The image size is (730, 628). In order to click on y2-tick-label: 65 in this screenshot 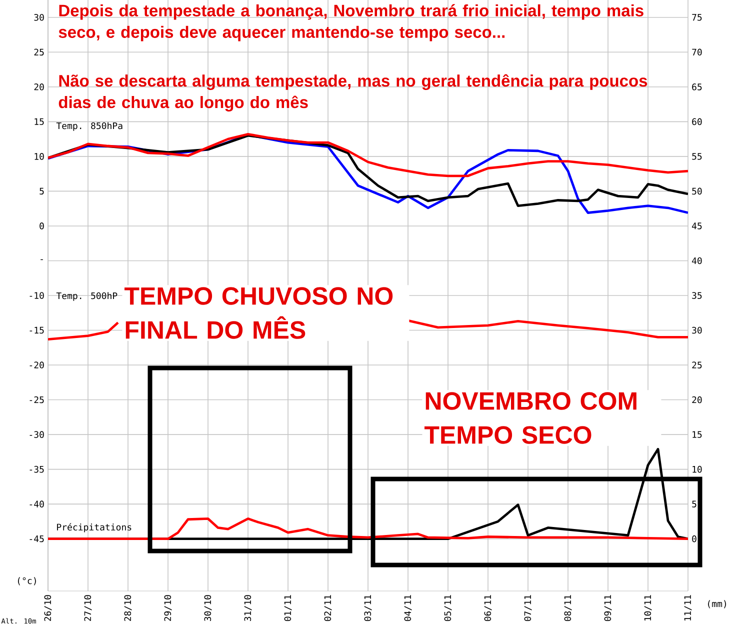, I will do `click(697, 87)`.